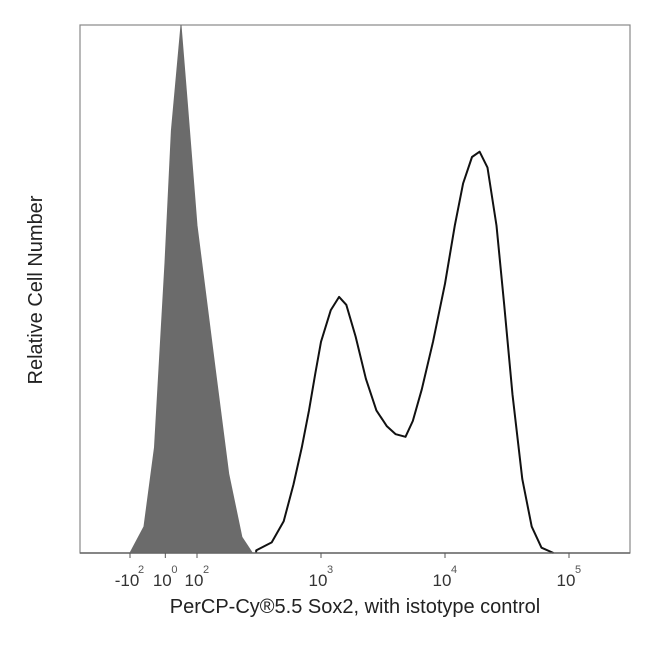 The height and width of the screenshot is (650, 650). Describe the element at coordinates (127, 580) in the screenshot. I see `x-tick-label: -10` at that location.